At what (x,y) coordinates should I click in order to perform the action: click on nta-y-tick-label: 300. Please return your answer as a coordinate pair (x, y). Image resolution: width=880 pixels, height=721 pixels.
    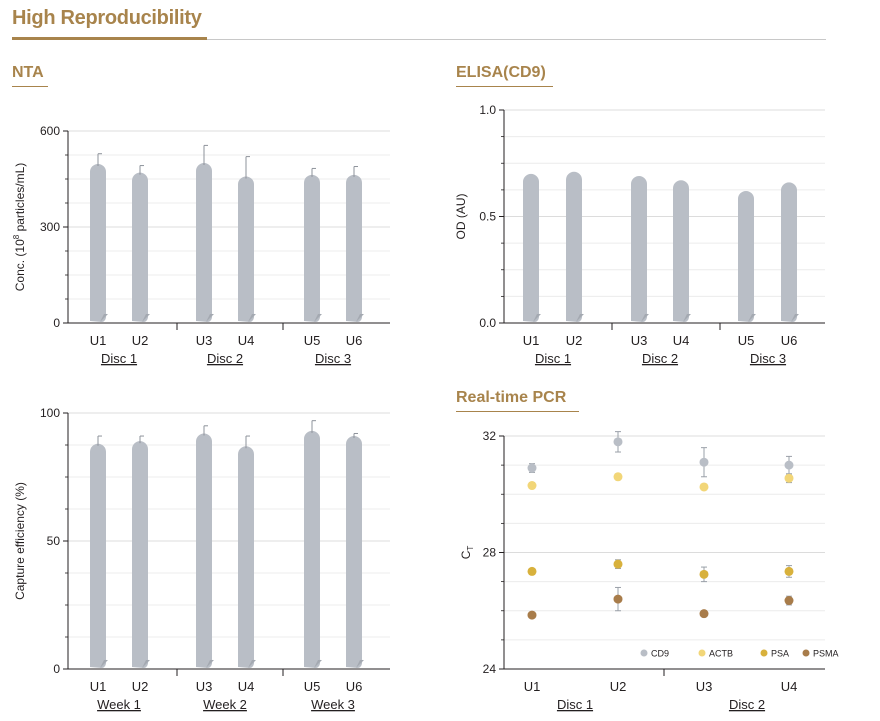
    Looking at the image, I should click on (50, 227).